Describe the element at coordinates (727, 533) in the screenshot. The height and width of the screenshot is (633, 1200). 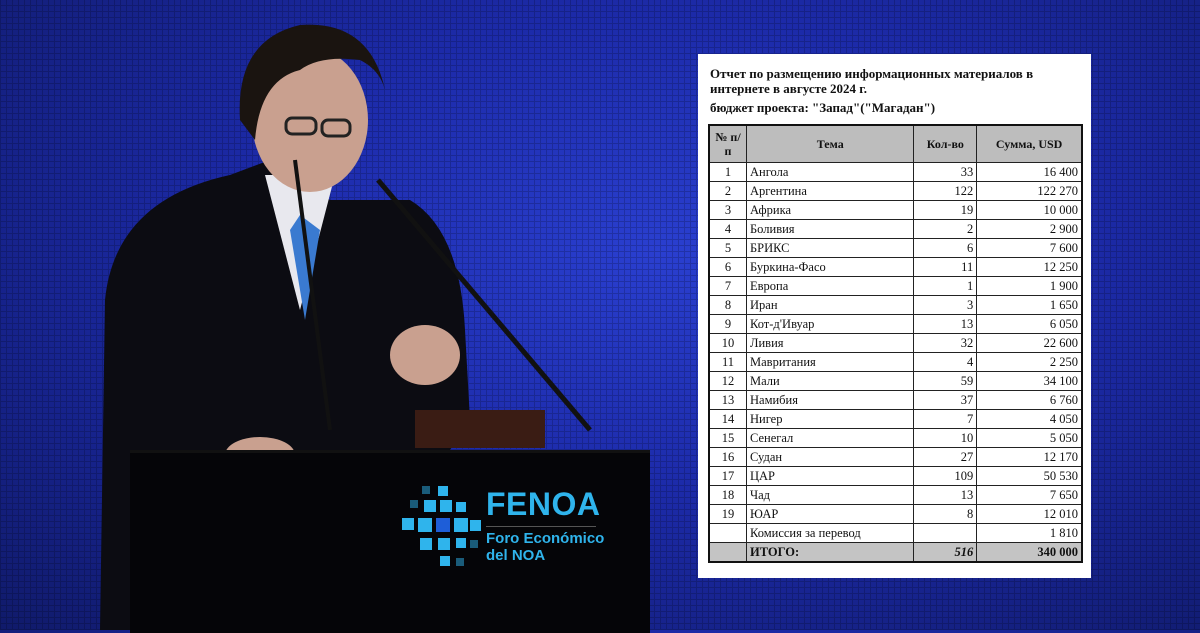
I see `row-number` at that location.